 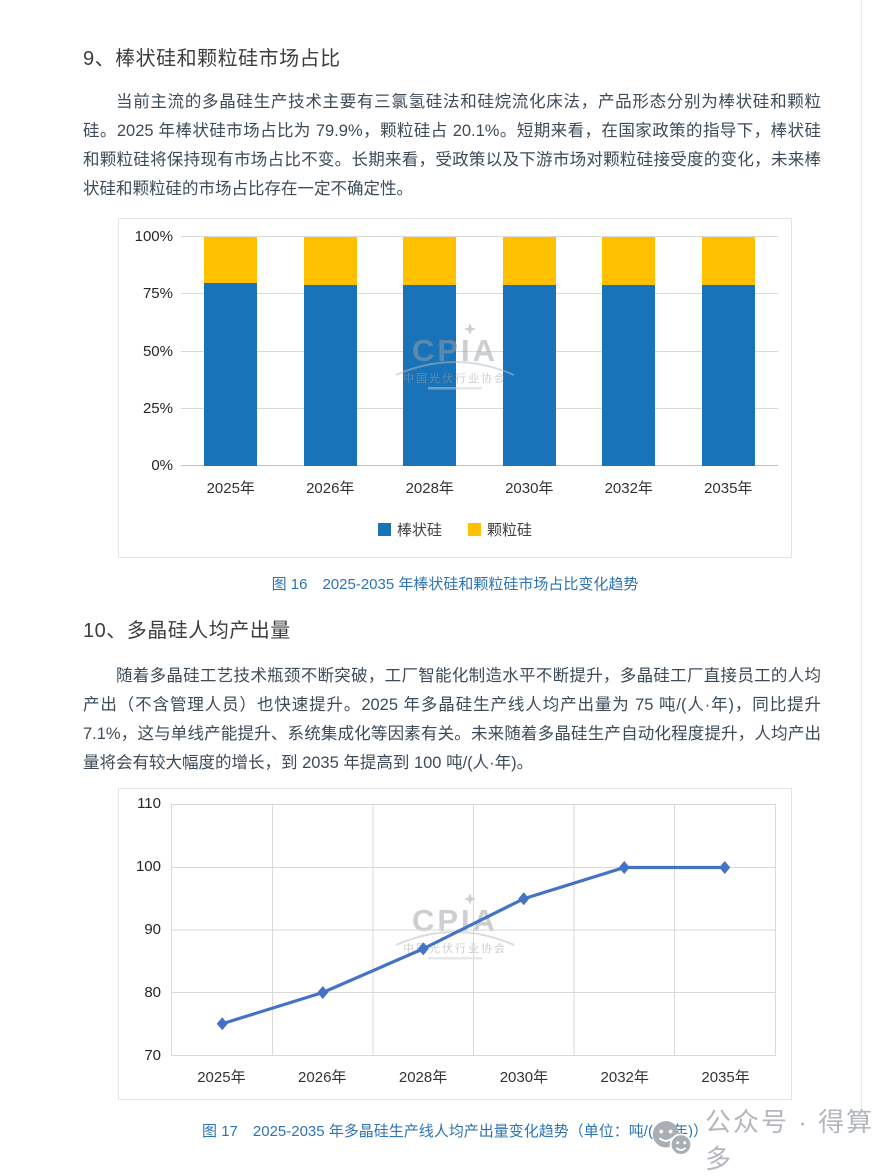 I want to click on bar-columns, so click(x=479, y=351).